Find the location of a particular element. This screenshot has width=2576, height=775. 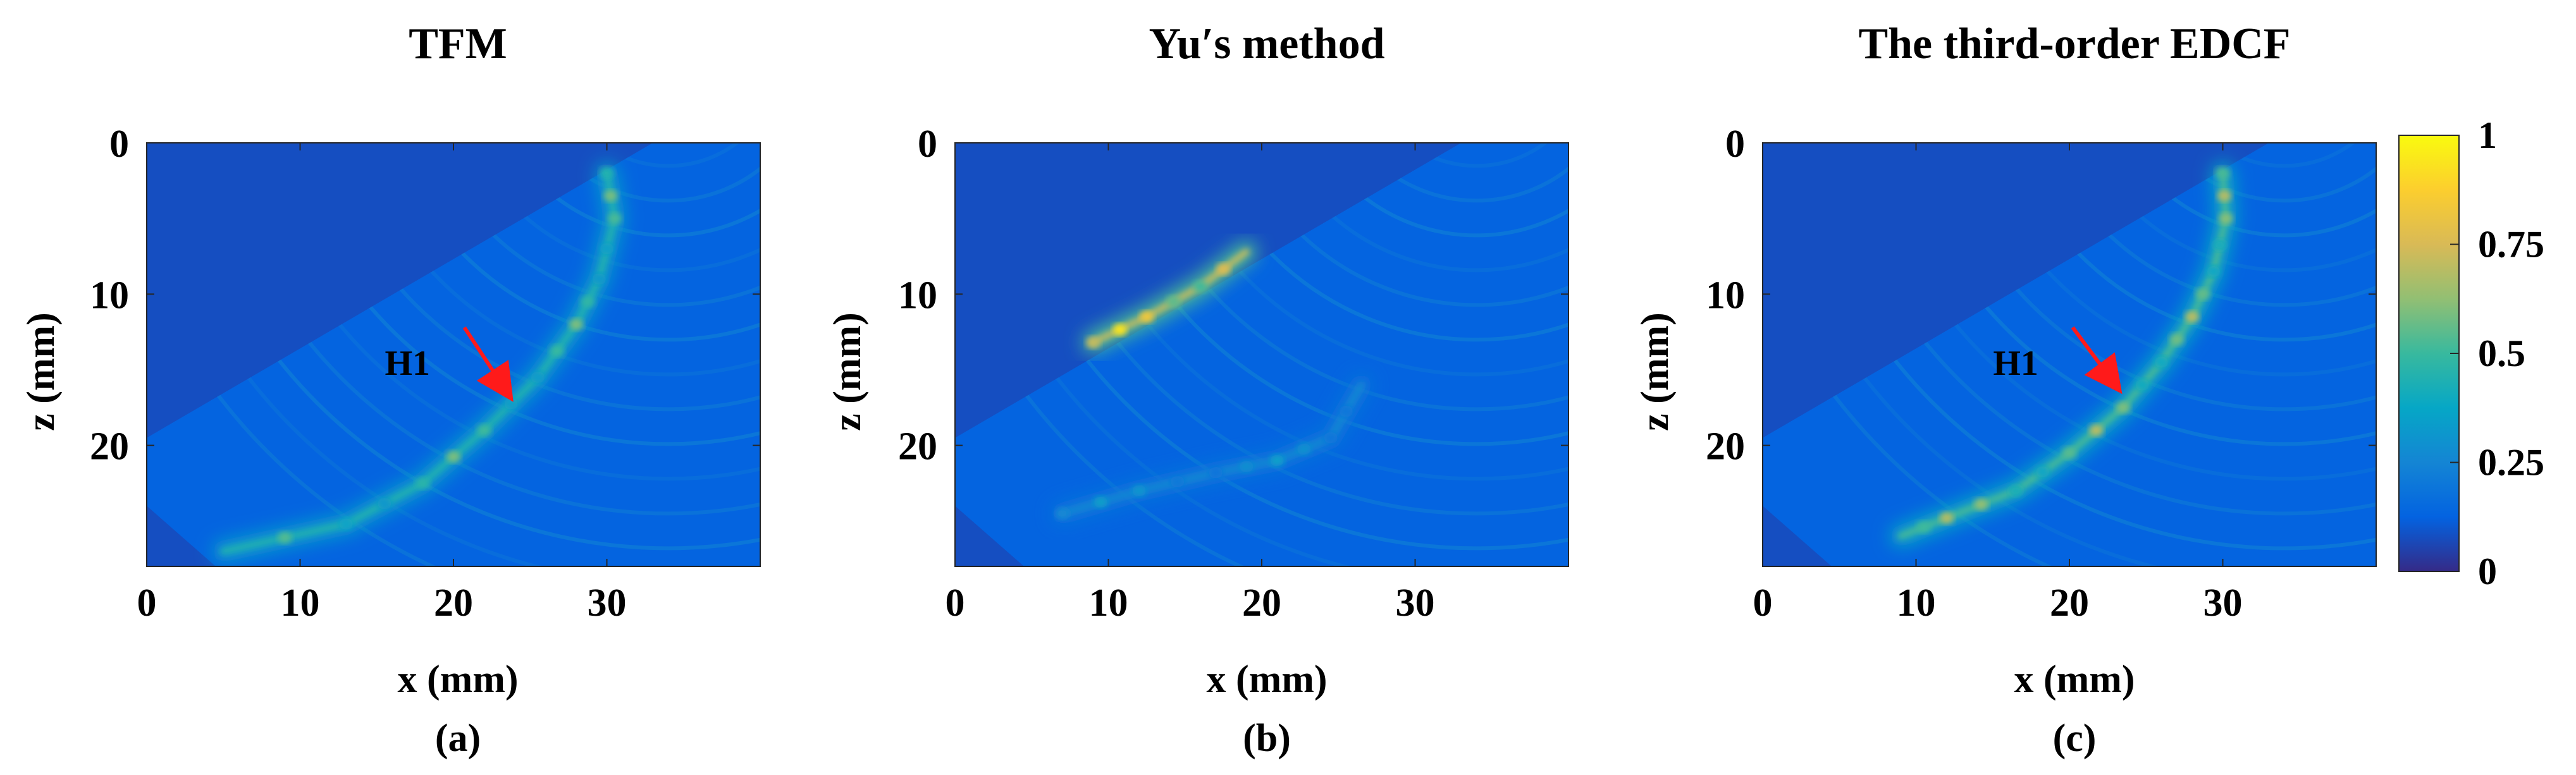

panel-a-xlabel: x (mm) is located at coordinates (457, 679).